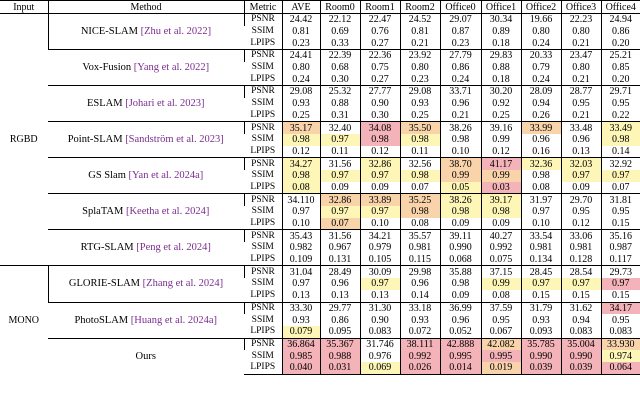 The height and width of the screenshot is (410, 640). I want to click on method-name: Point-SLAM, so click(95, 140).